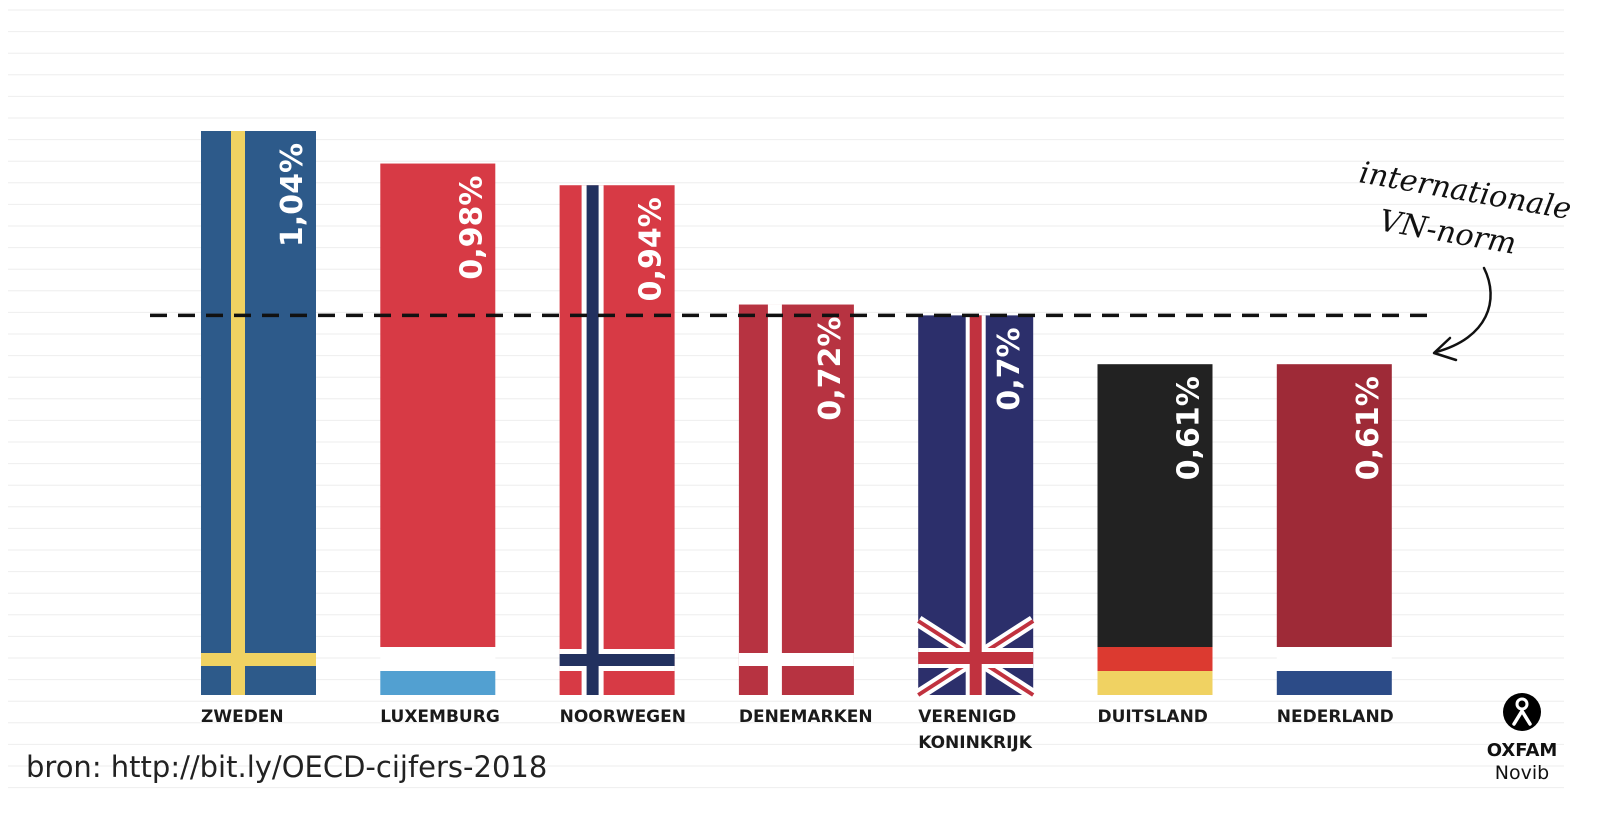 The height and width of the screenshot is (813, 1600). What do you see at coordinates (1522, 738) in the screenshot?
I see `oxfam-logo: OXFAM Novib` at bounding box center [1522, 738].